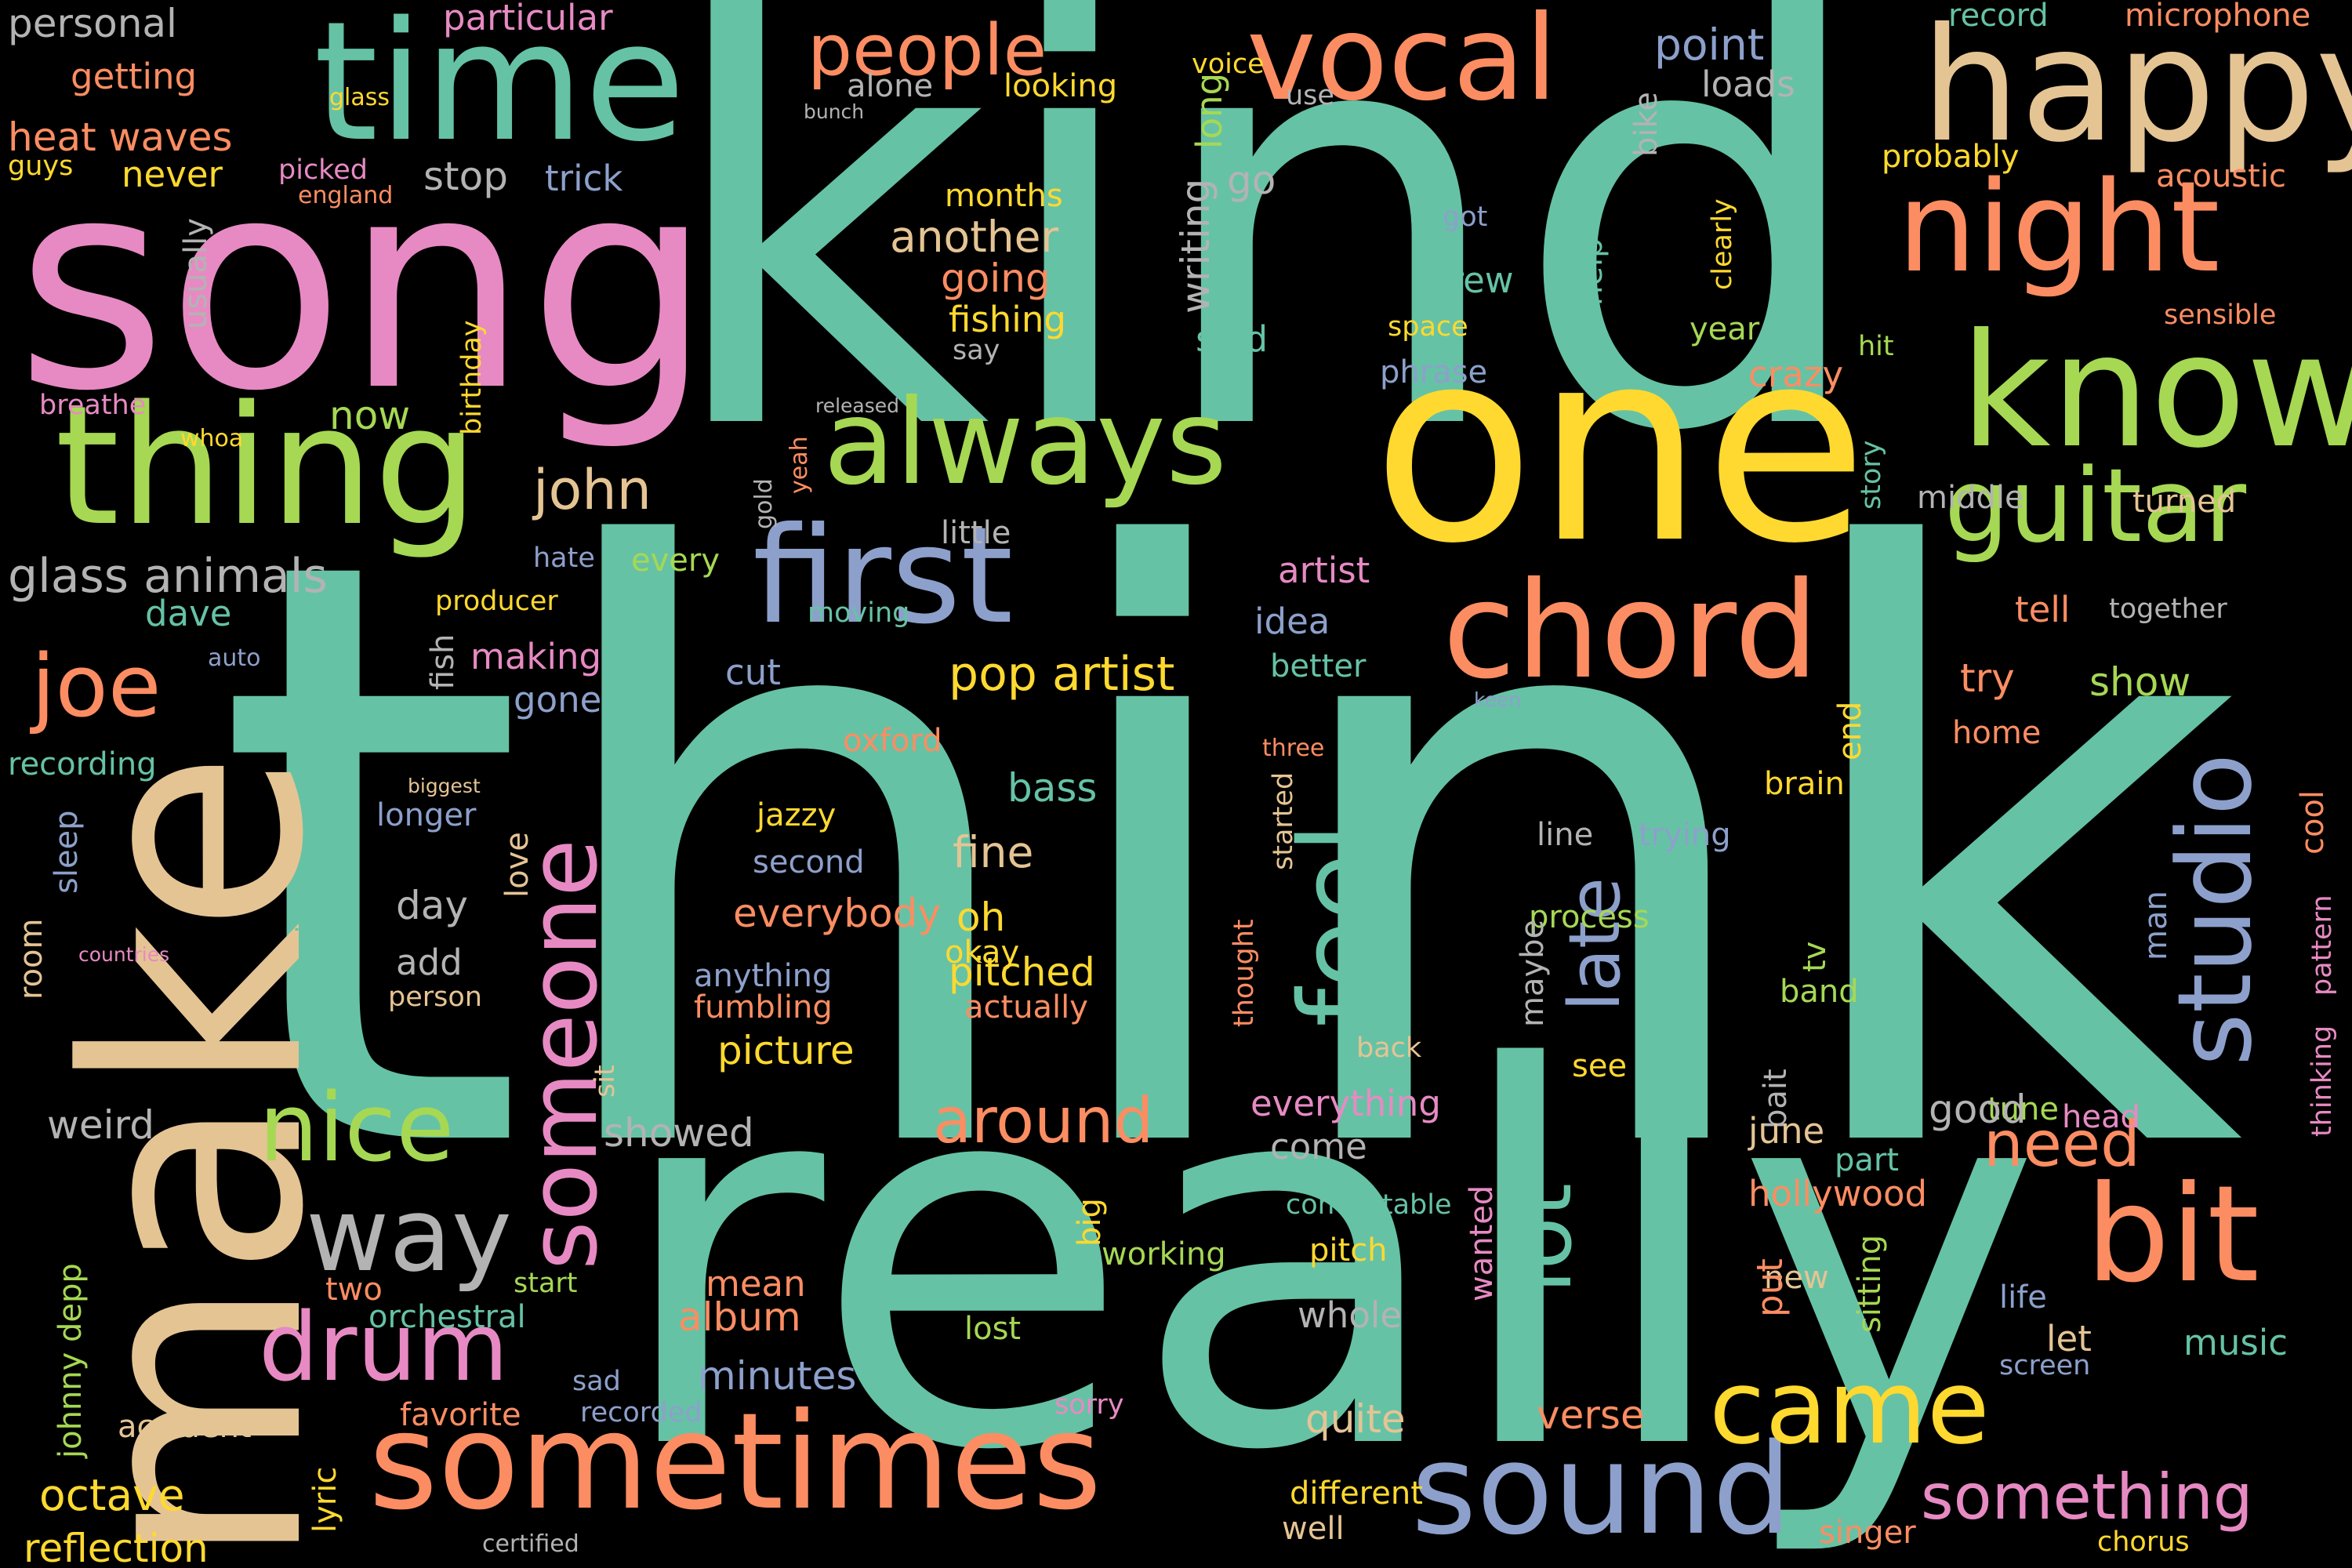  I want to click on word-thinking: thinking, so click(2322, 1081).